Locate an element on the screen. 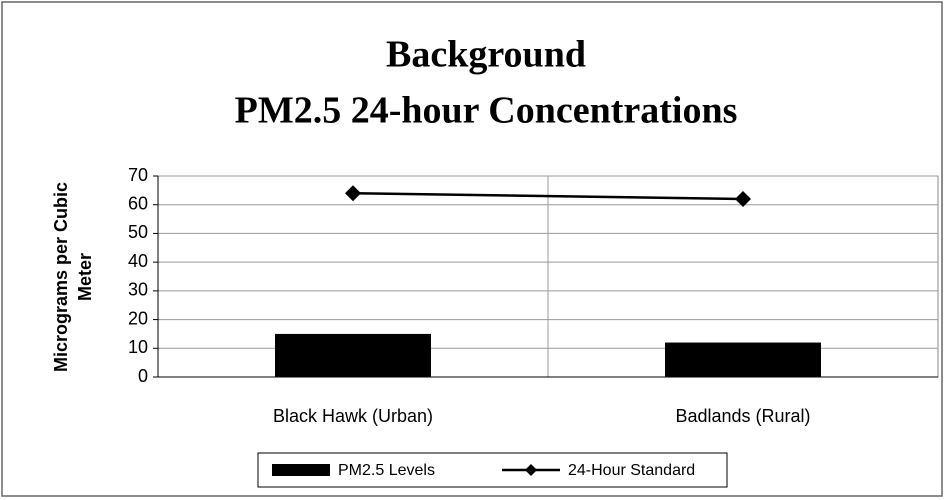 This screenshot has height=500, width=946. legend-marker is located at coordinates (531, 470).